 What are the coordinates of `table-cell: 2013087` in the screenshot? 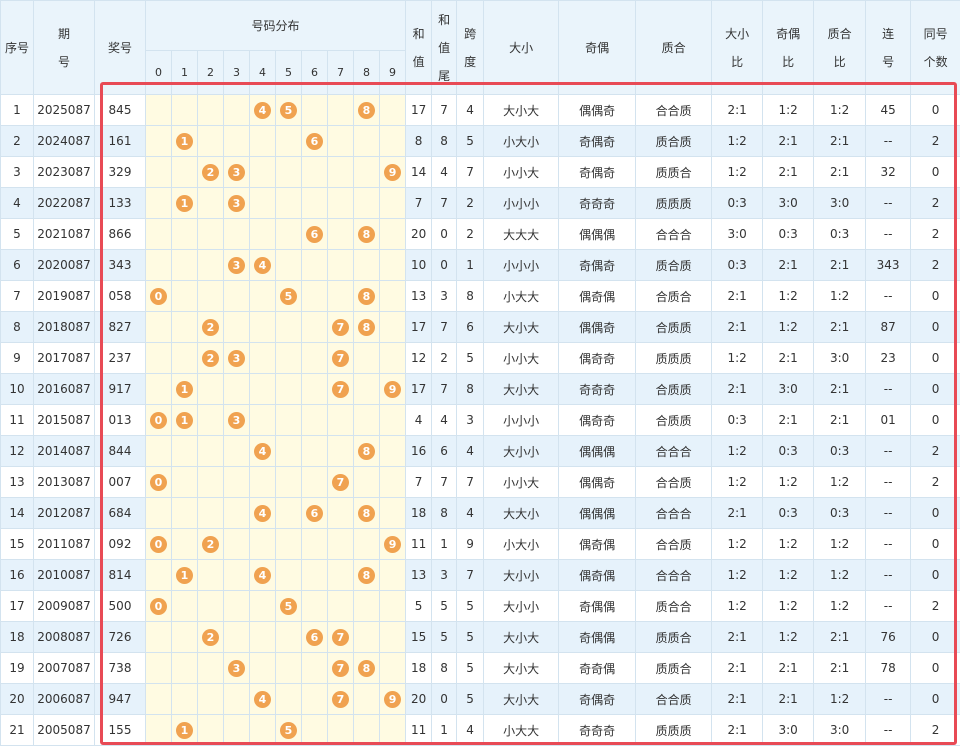 It's located at (64, 482).